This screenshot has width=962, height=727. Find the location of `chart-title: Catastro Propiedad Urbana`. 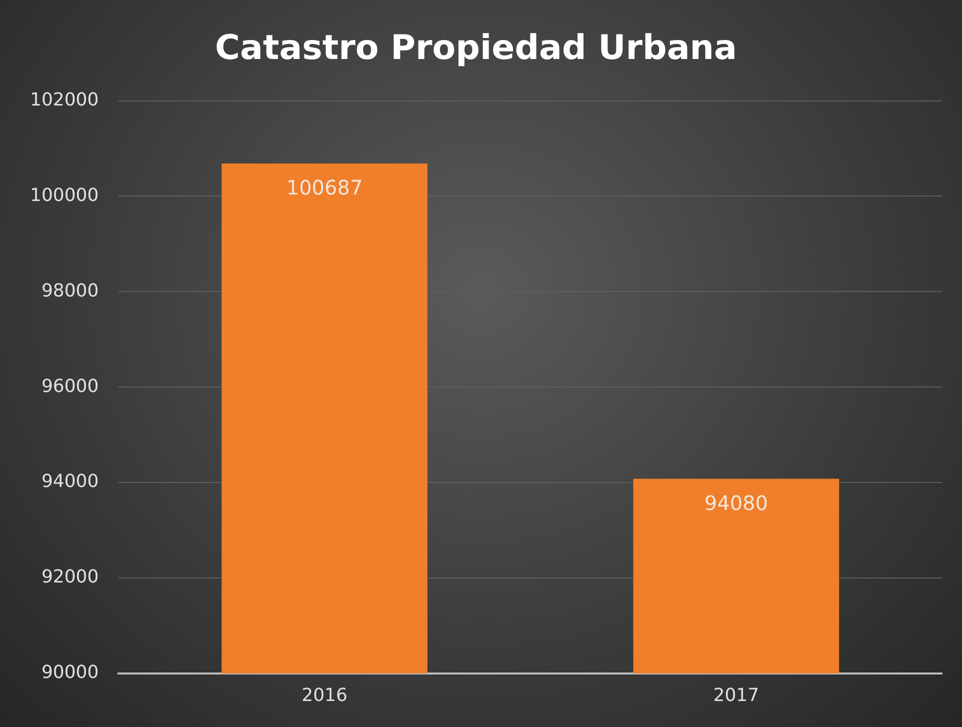

chart-title: Catastro Propiedad Urbana is located at coordinates (476, 48).